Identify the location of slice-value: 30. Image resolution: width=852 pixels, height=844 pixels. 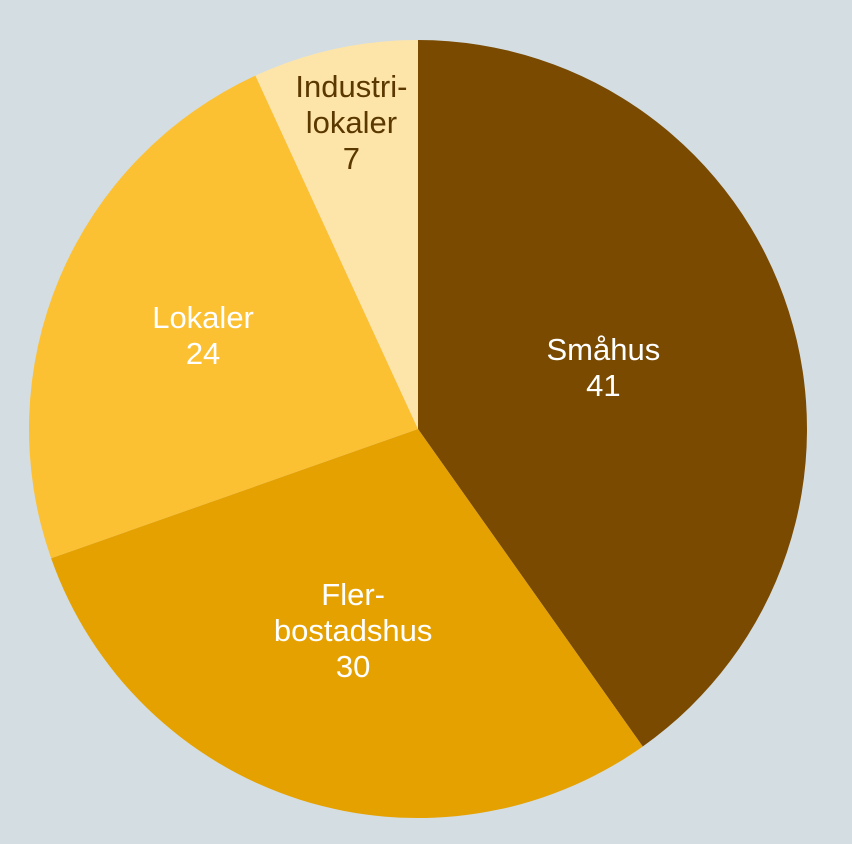
(353, 666).